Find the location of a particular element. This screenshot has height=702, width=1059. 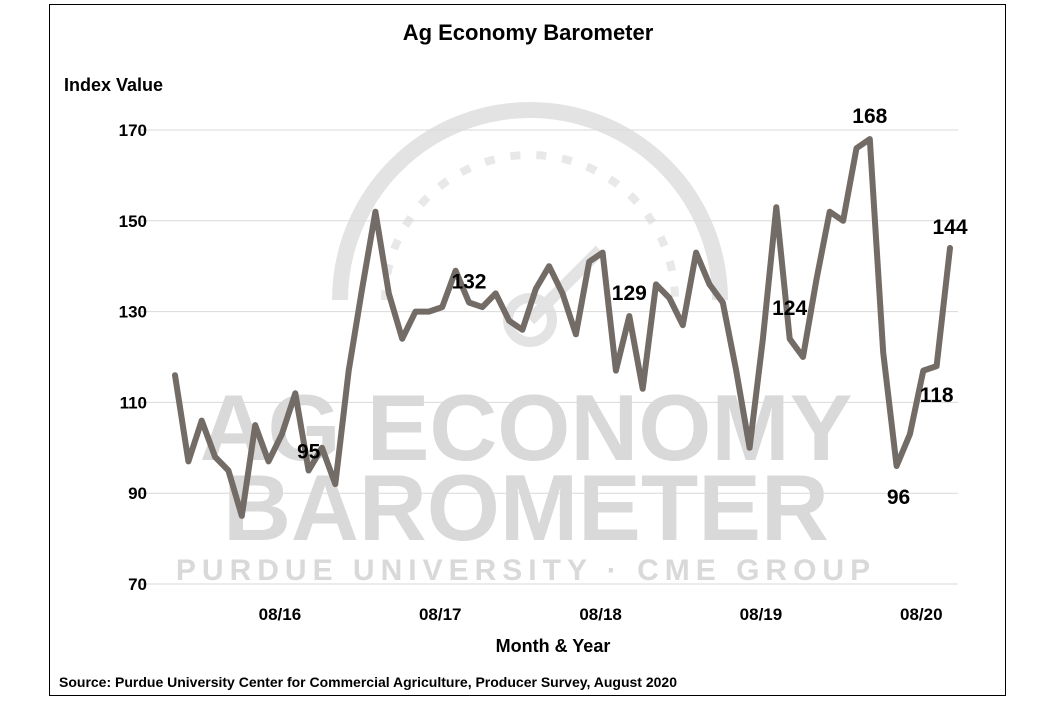

data-label: 144 is located at coordinates (949, 227).